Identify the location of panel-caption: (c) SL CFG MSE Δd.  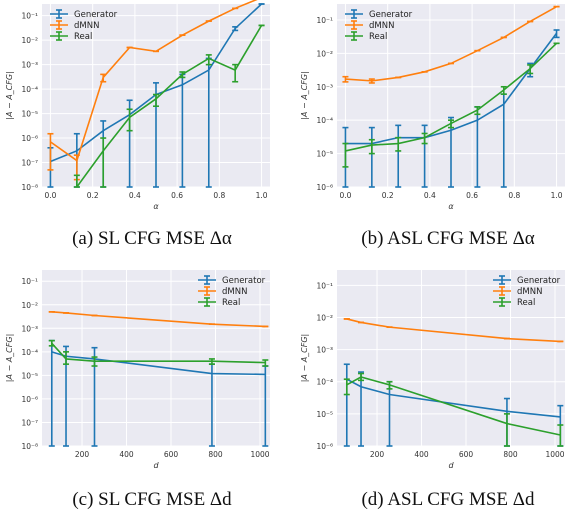
(152, 499).